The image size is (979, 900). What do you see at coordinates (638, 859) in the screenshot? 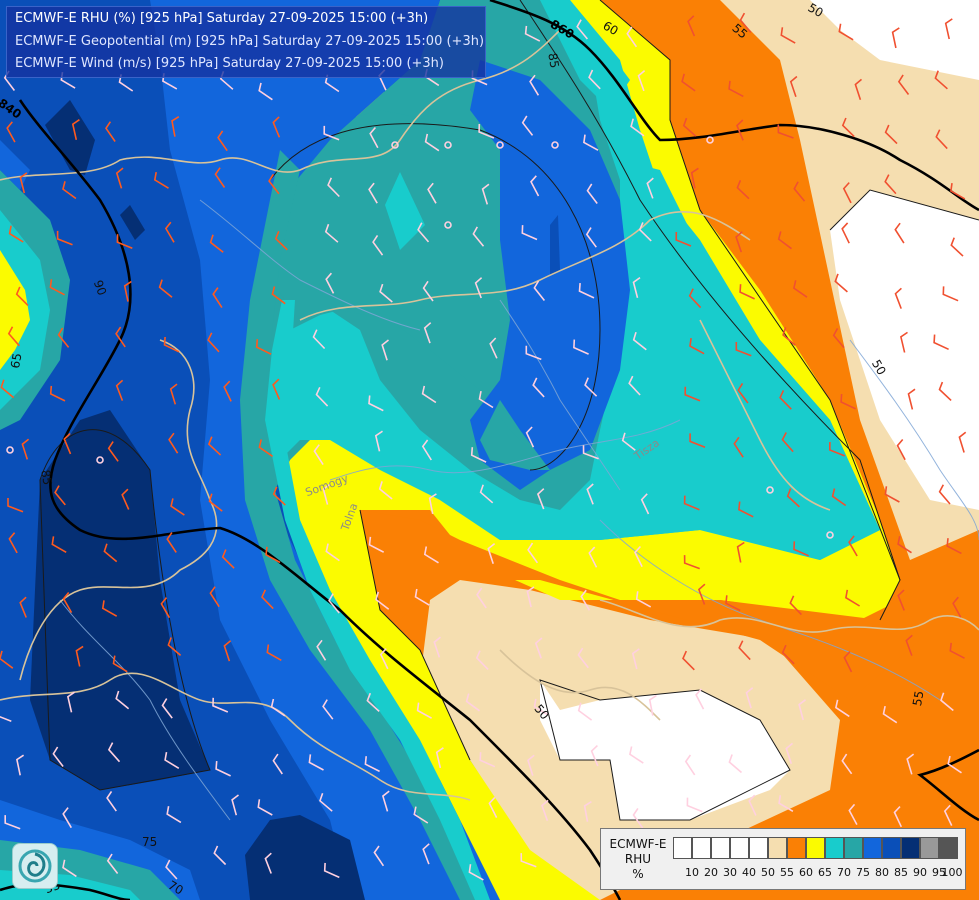
I see `legend-label: ECMWF-E RHU %` at bounding box center [638, 859].